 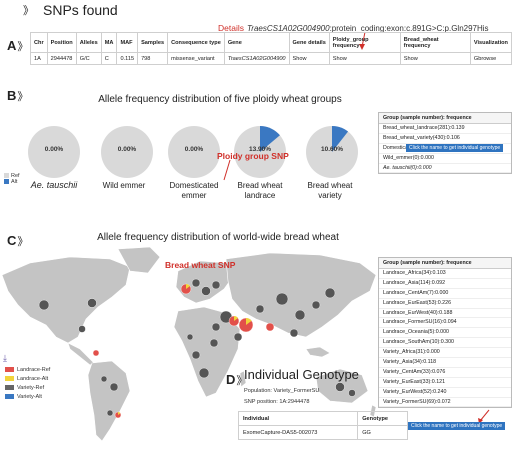 I want to click on genotype-title: Individual Genotype, so click(x=301, y=374).